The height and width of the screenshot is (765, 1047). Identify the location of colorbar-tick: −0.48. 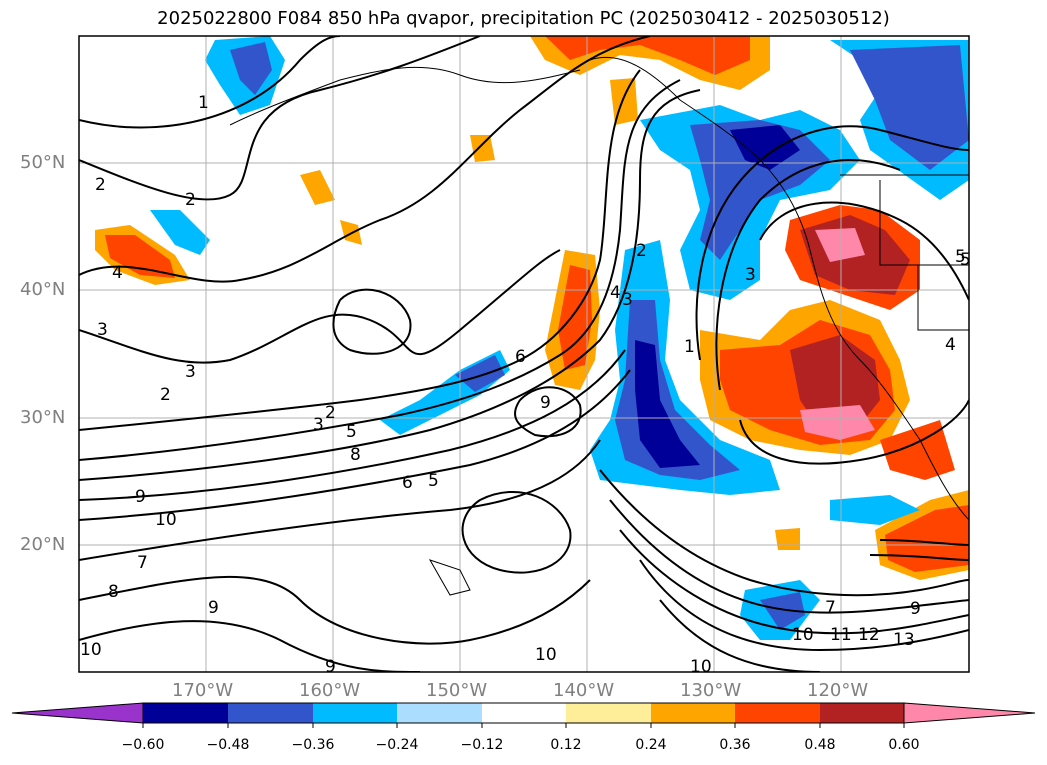
(228, 745).